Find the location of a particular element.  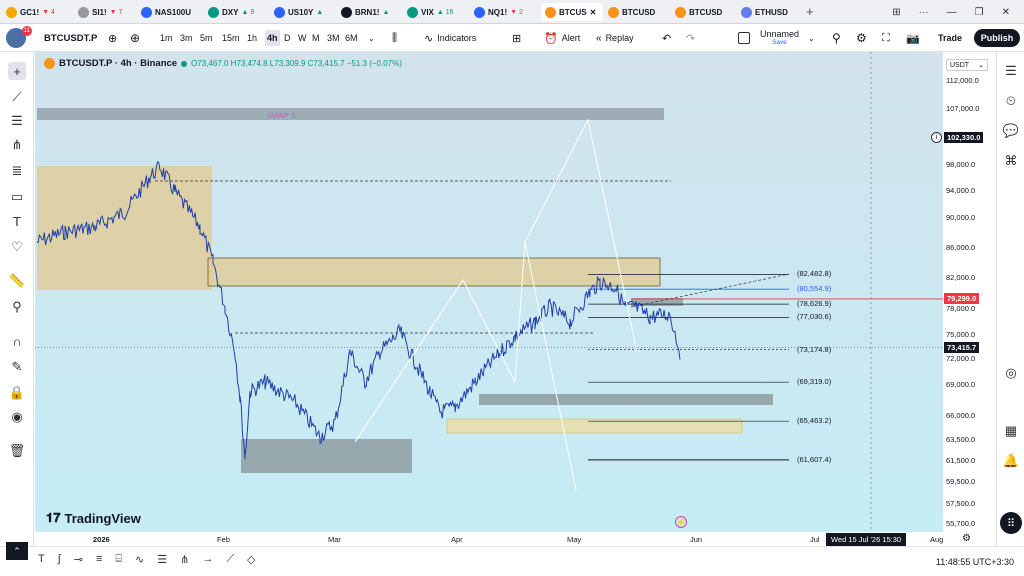

interval-w: W is located at coordinates (302, 38).